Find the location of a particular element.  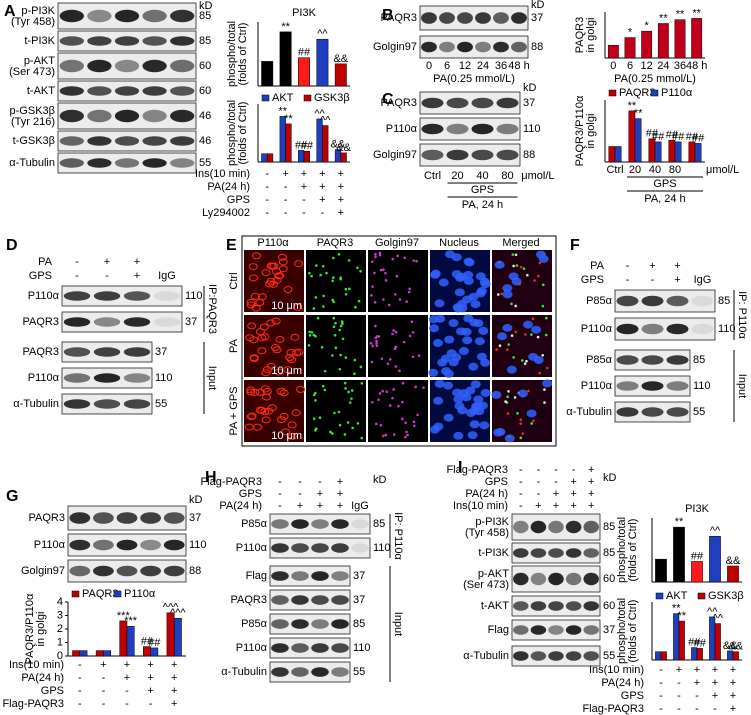

treatment-label: PA is located at coordinates (45, 262).